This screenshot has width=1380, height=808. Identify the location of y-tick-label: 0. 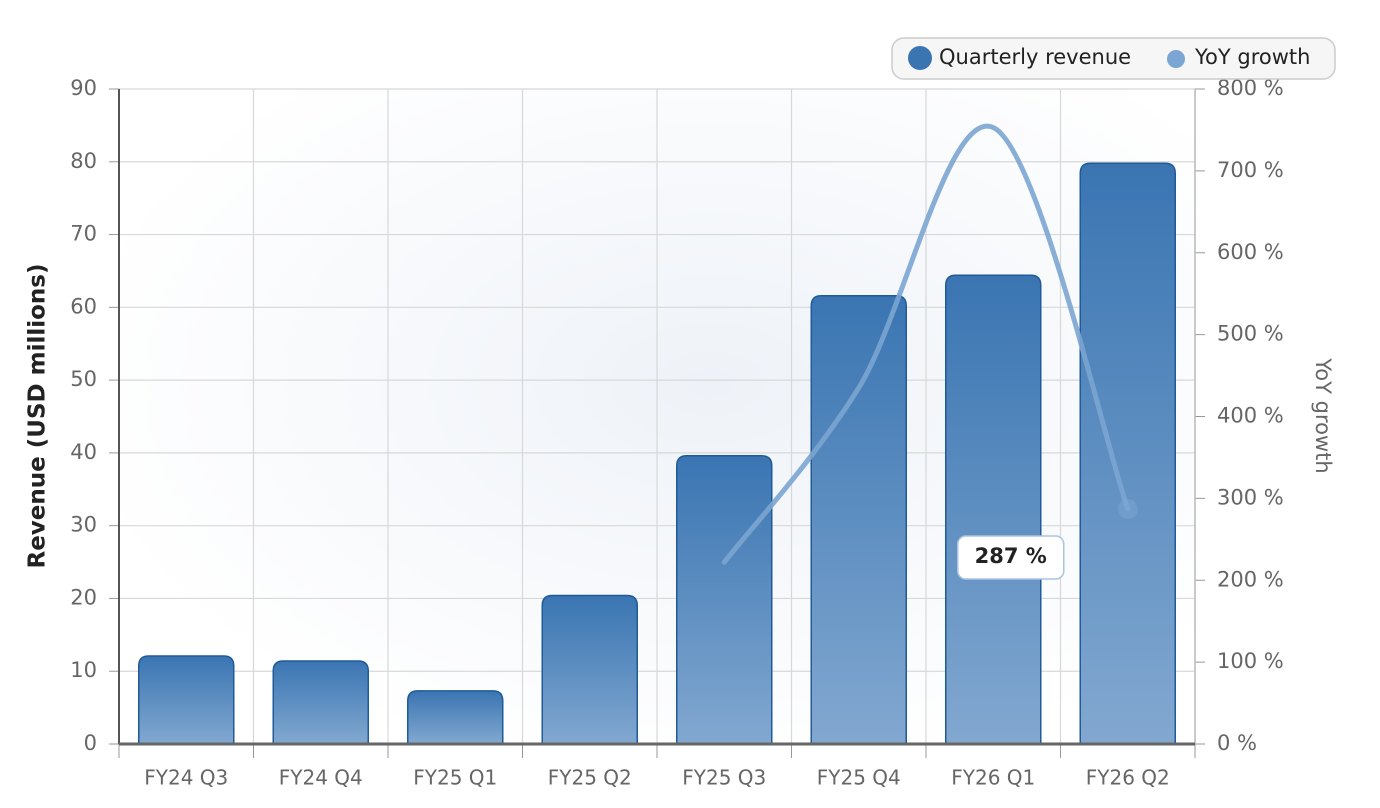
(90, 743).